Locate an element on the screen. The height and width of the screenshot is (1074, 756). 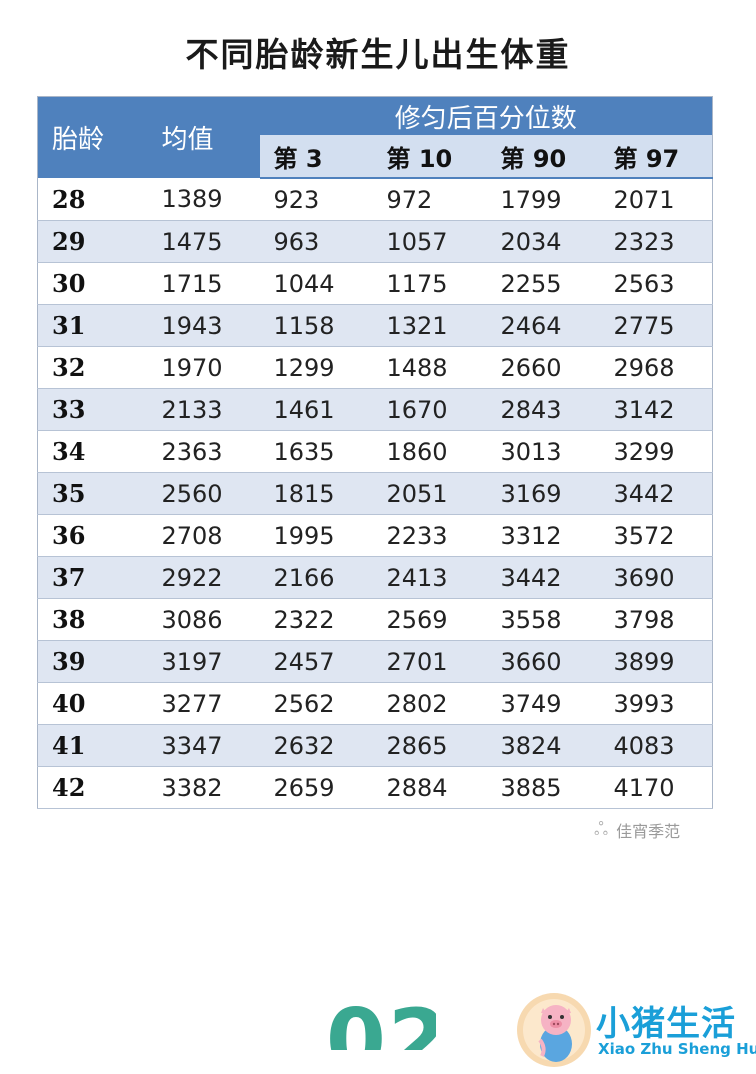
table-cell: 2560 is located at coordinates (203, 493).